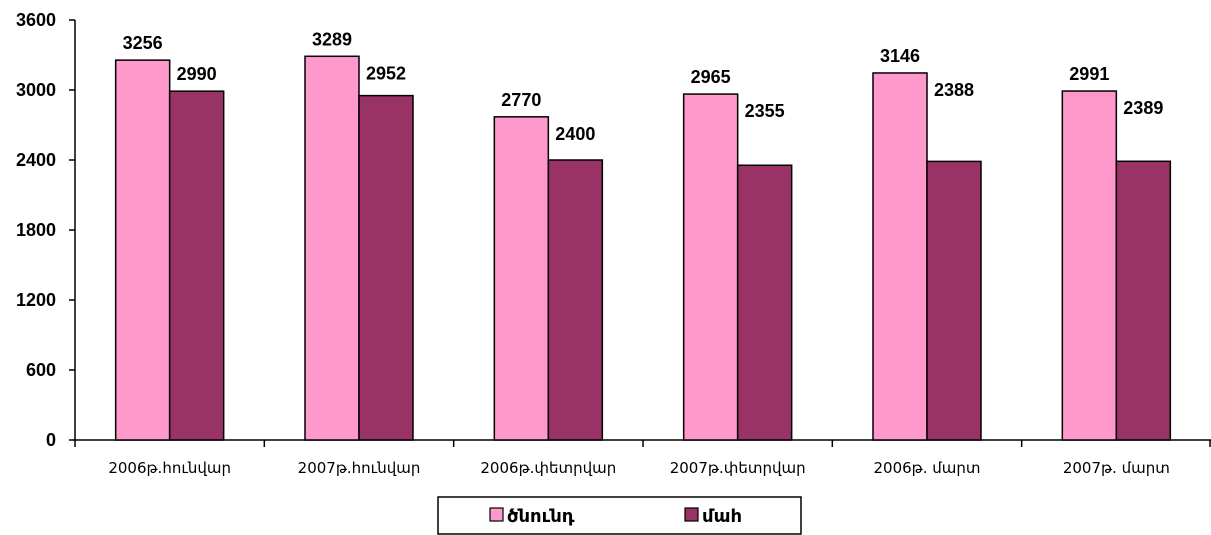 This screenshot has height=535, width=1211. Describe the element at coordinates (332, 39) in the screenshot. I see `data-label: 3289` at that location.